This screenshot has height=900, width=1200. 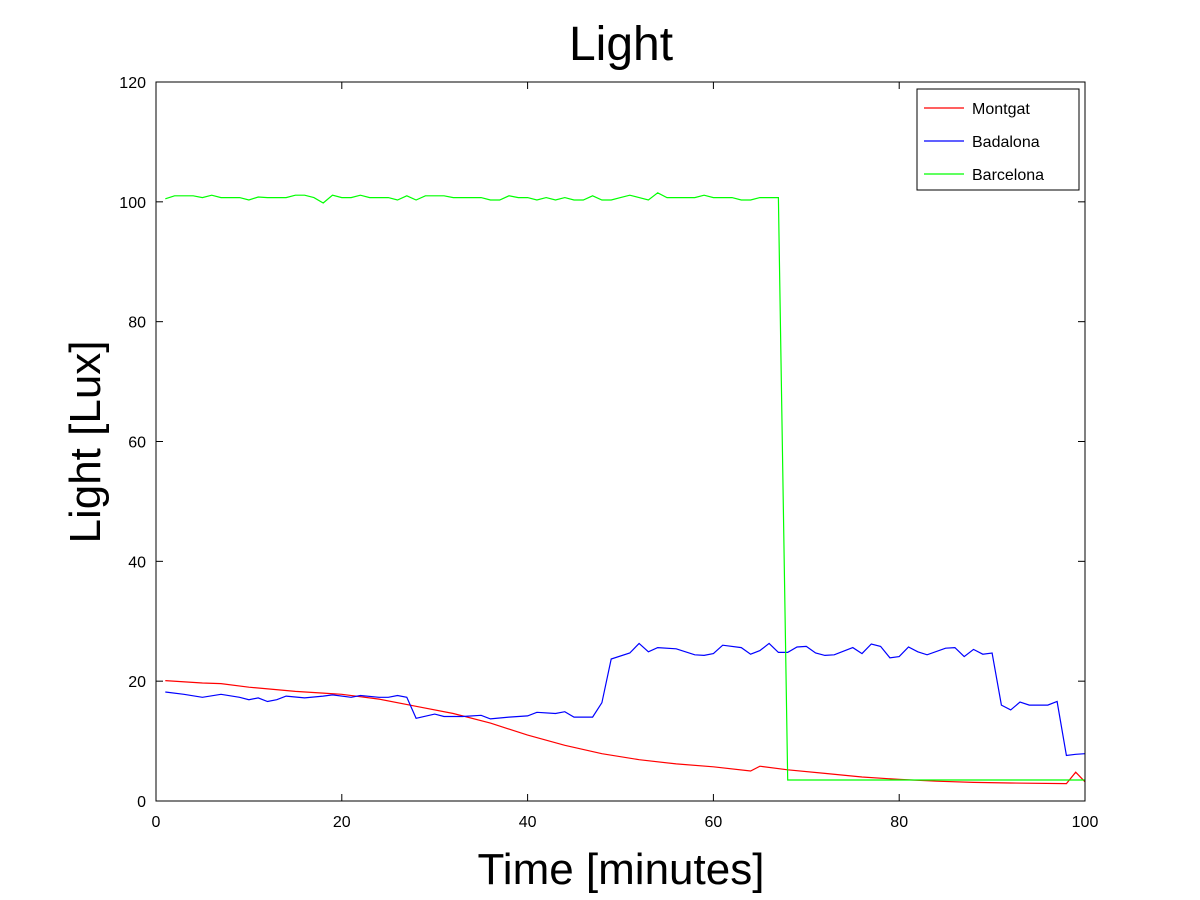 What do you see at coordinates (625, 732) in the screenshot?
I see `series-line-montgat` at bounding box center [625, 732].